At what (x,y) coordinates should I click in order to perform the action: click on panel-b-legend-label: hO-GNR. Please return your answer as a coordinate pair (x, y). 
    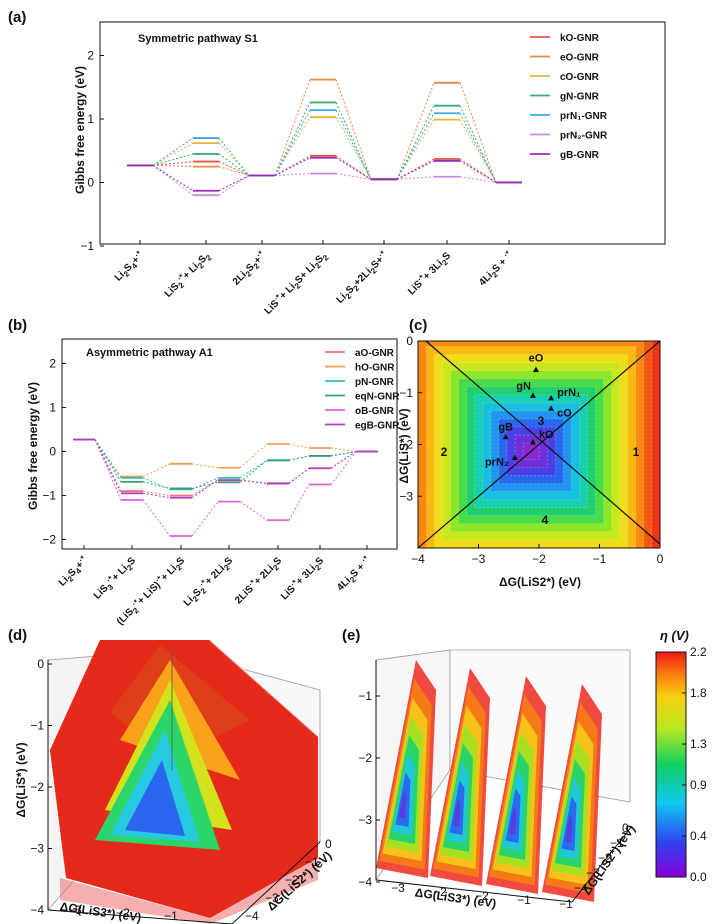
    Looking at the image, I should click on (375, 368).